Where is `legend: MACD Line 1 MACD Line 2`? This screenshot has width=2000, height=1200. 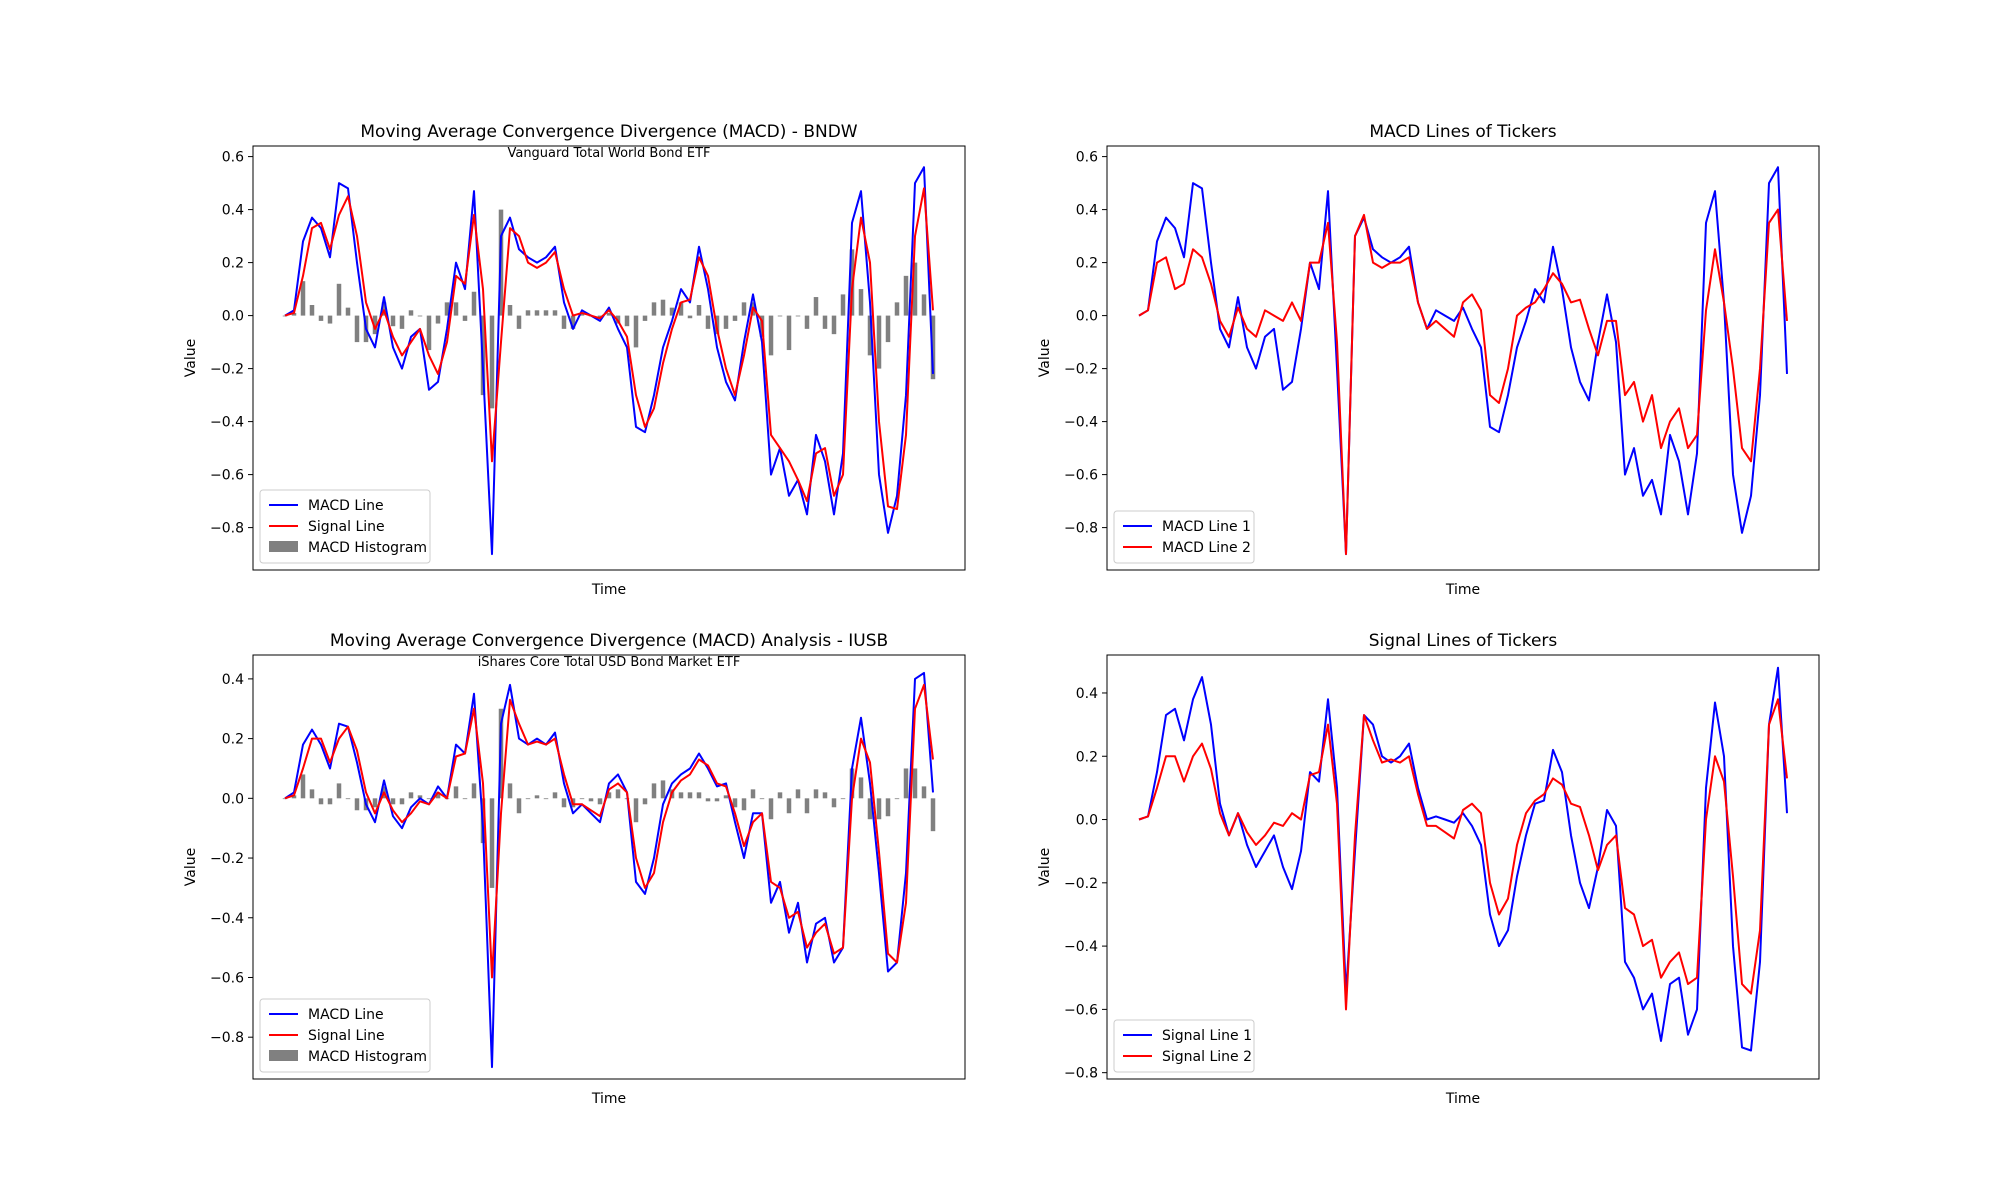 legend: MACD Line 1 MACD Line 2 is located at coordinates (1184, 537).